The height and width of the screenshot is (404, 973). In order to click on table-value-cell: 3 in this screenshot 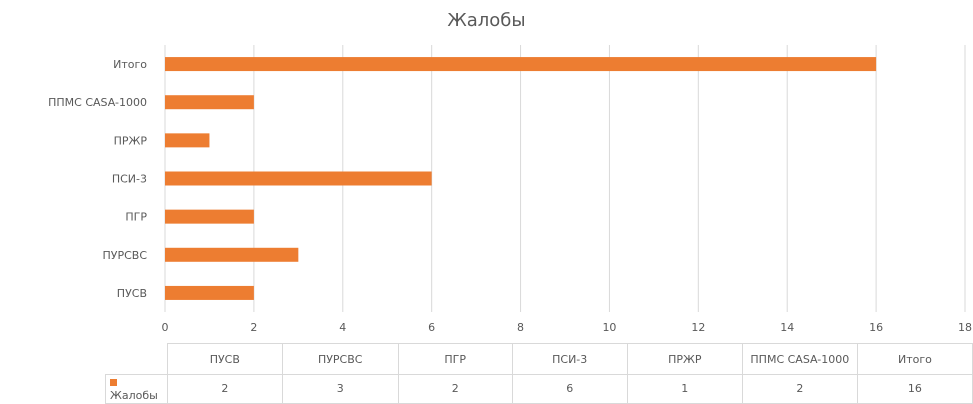, I will do `click(340, 389)`.